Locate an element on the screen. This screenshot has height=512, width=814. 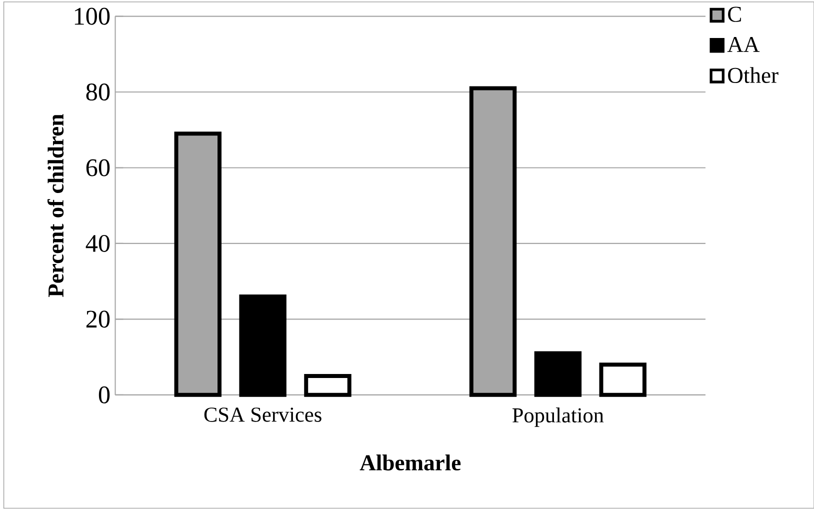
y-tick-label: 100 is located at coordinates (92, 16).